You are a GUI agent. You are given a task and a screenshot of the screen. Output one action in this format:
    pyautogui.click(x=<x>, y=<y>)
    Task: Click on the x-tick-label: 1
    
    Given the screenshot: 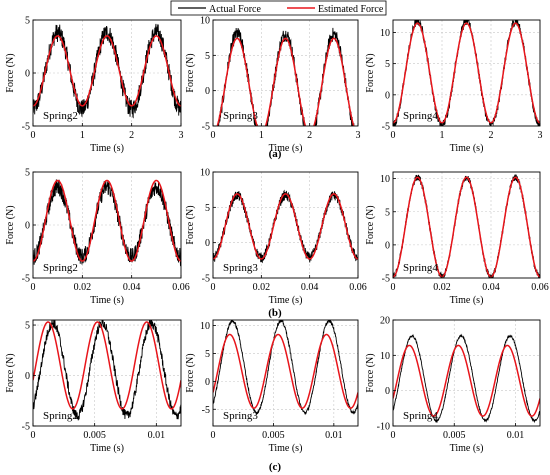 What is the action you would take?
    pyautogui.click(x=442, y=135)
    